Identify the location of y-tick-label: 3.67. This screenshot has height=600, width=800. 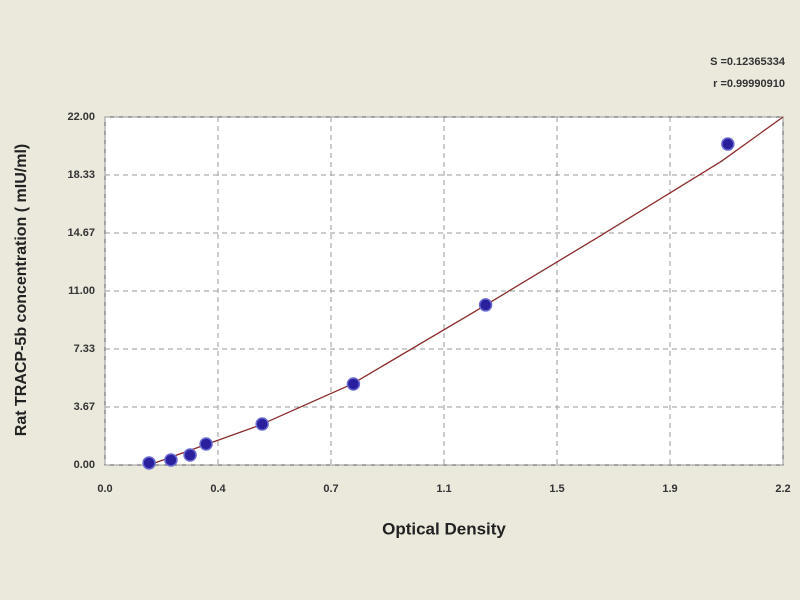
(84, 407).